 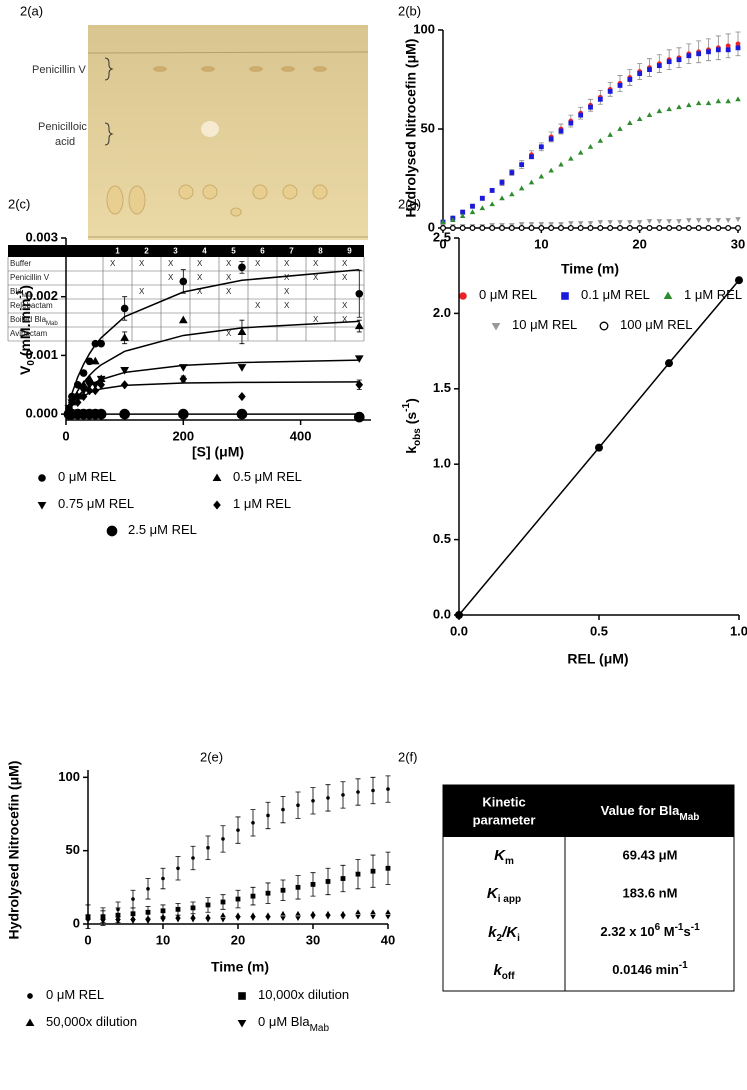 I want to click on header-cell: Value for BlaMab, so click(x=650, y=813).